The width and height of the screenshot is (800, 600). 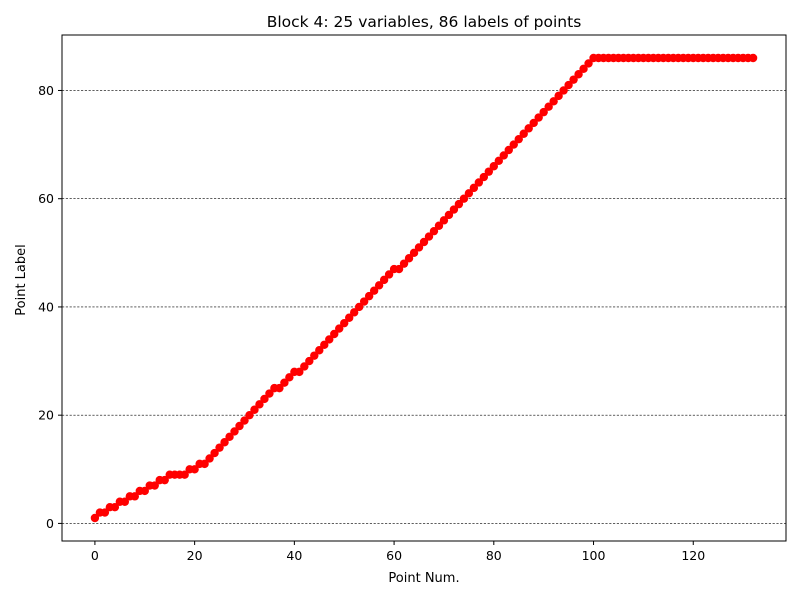 I want to click on y-tick-label: 80, so click(x=46, y=90).